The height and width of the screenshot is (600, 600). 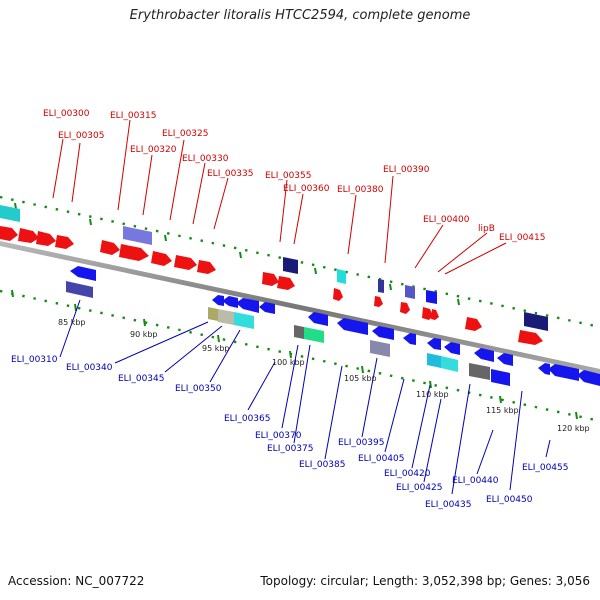 What do you see at coordinates (322, 465) in the screenshot?
I see `gene-label: ELI_00385` at bounding box center [322, 465].